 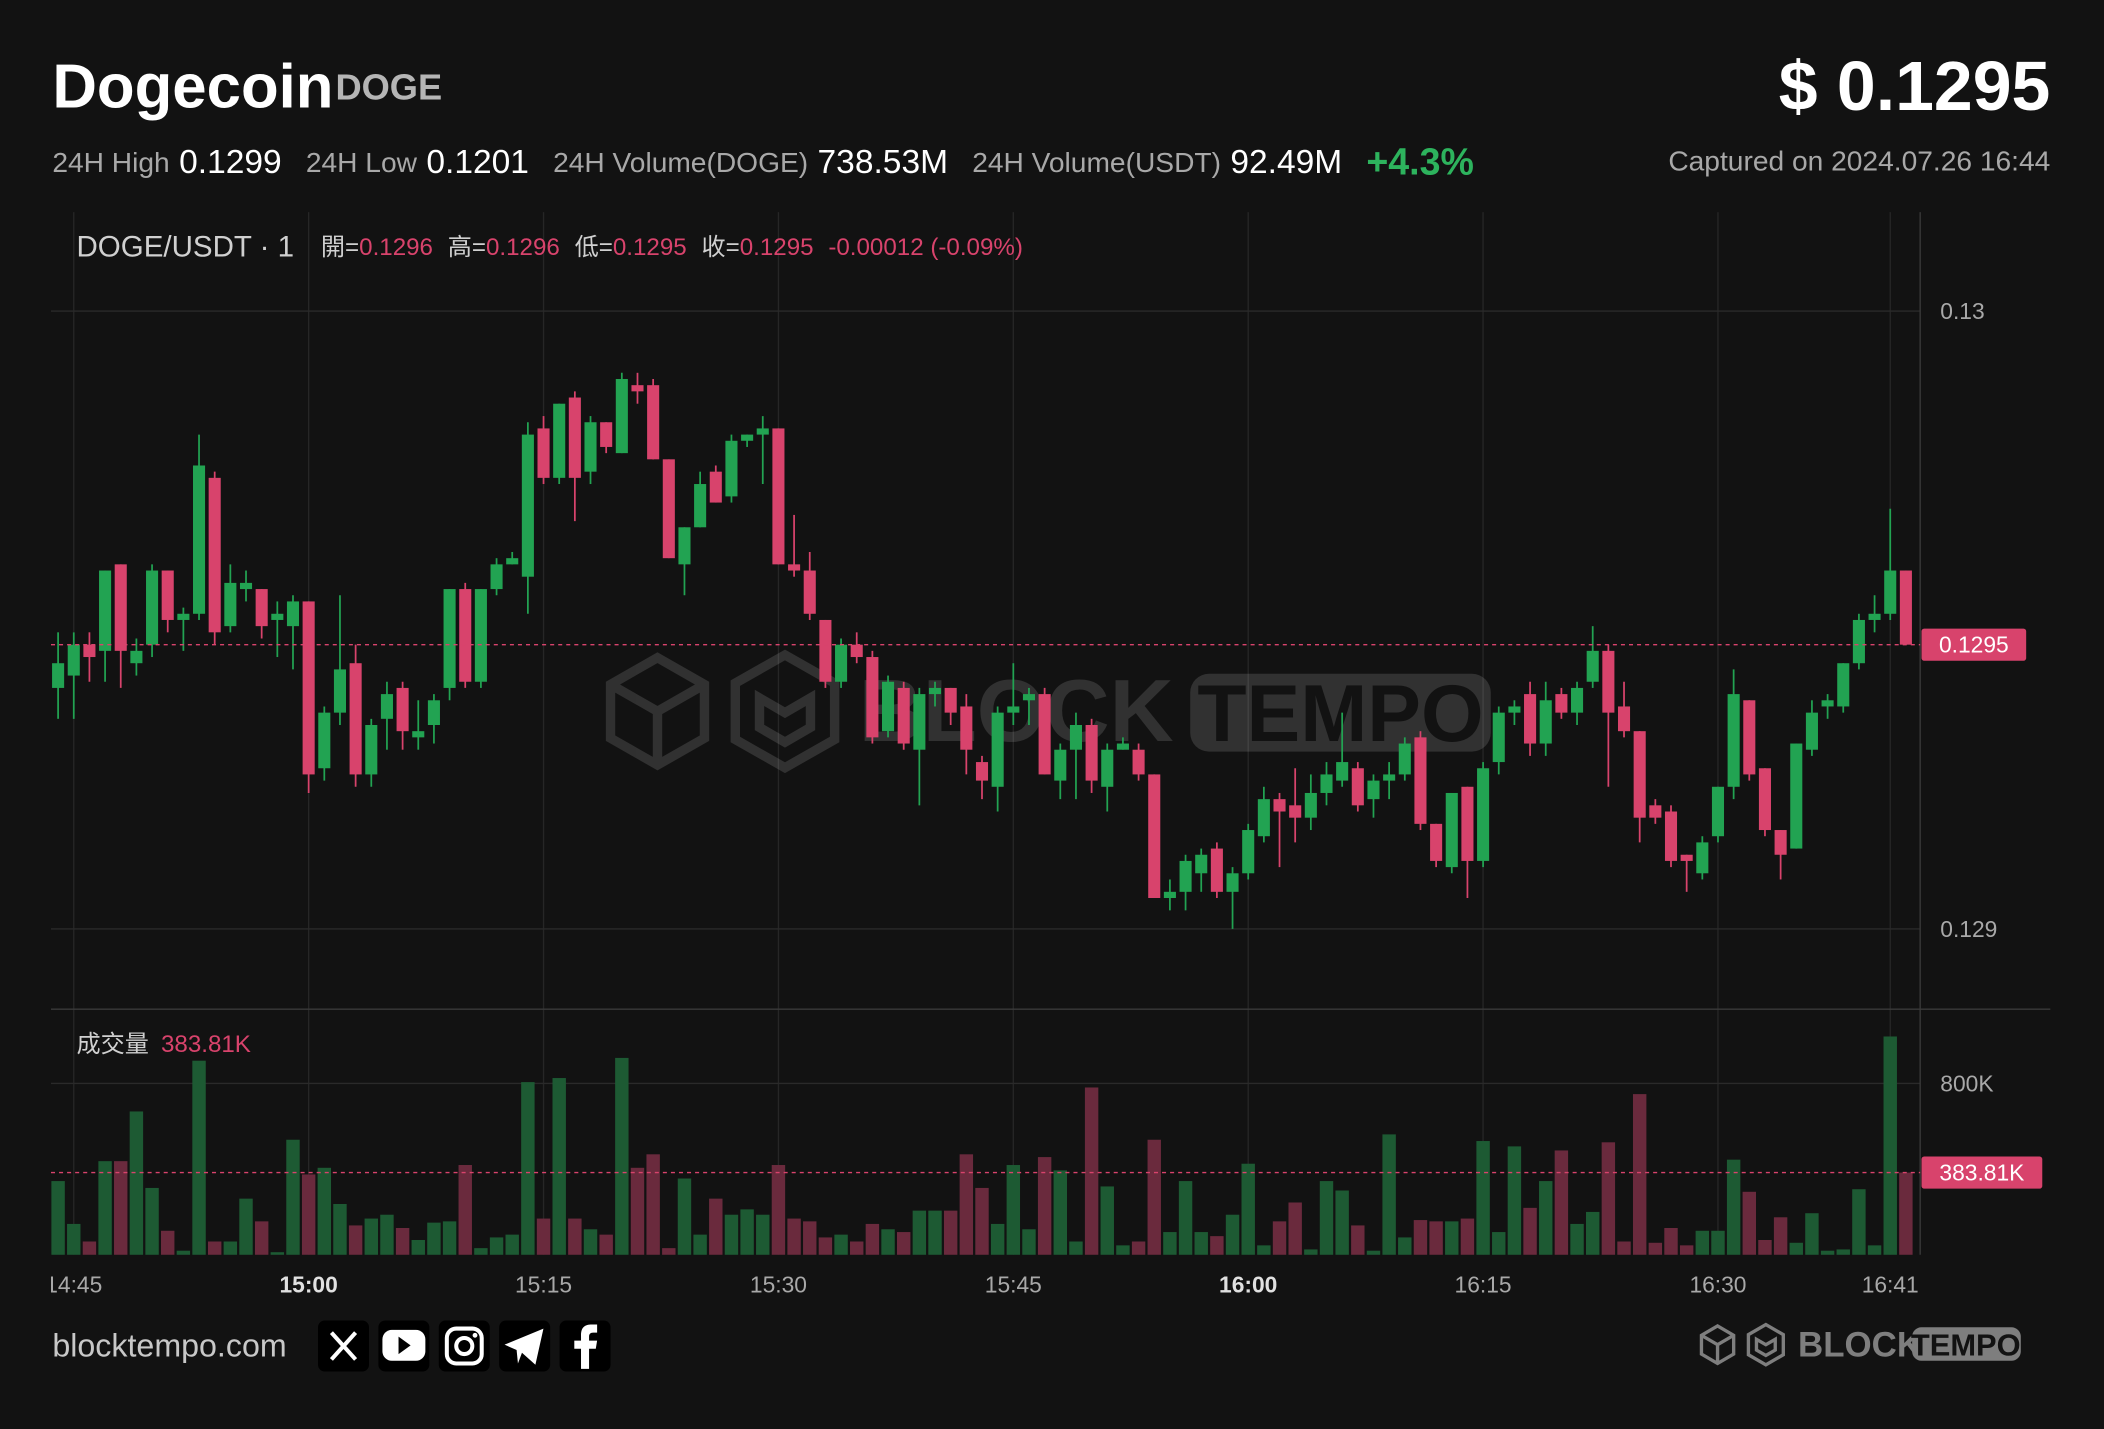 What do you see at coordinates (1286, 162) in the screenshot?
I see `stat-value: 92.49M` at bounding box center [1286, 162].